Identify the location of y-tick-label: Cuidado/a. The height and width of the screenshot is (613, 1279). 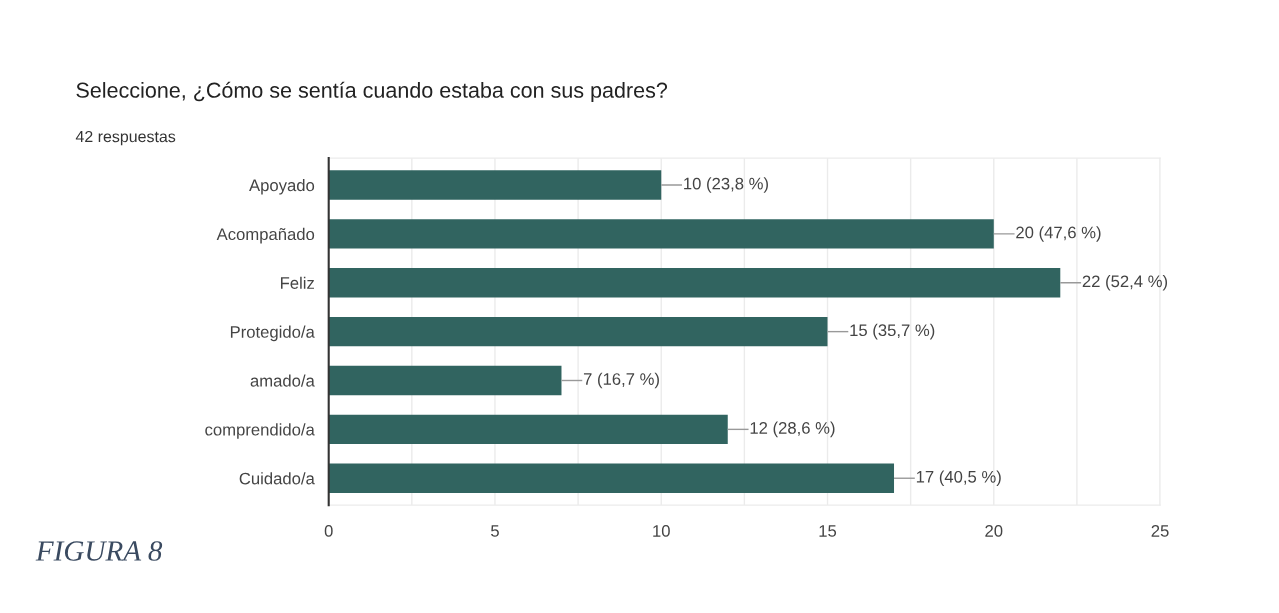
(277, 478).